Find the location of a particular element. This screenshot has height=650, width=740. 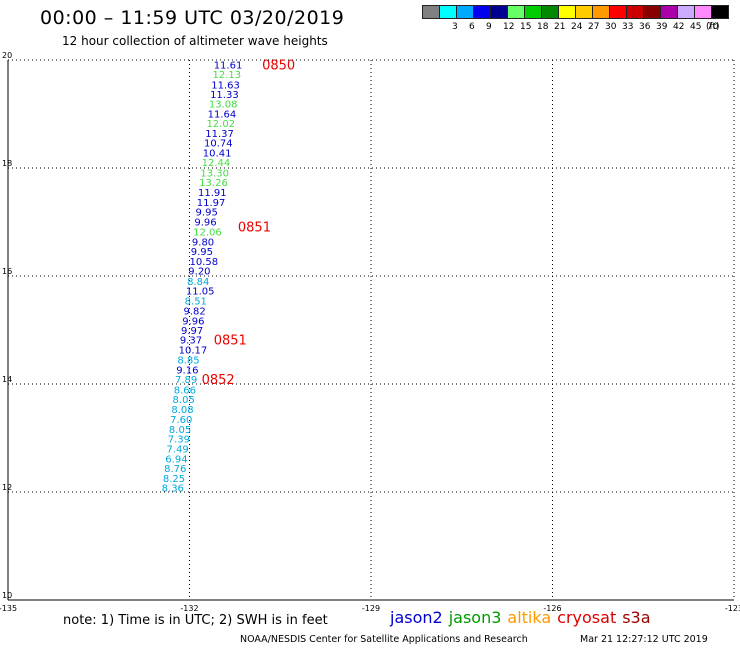

data-point-label: 8.66 is located at coordinates (185, 390).